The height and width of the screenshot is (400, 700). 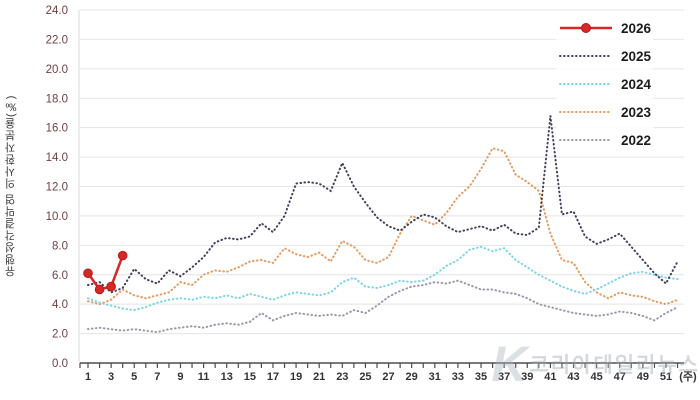 I want to click on svg-text: 31, so click(x=435, y=377).